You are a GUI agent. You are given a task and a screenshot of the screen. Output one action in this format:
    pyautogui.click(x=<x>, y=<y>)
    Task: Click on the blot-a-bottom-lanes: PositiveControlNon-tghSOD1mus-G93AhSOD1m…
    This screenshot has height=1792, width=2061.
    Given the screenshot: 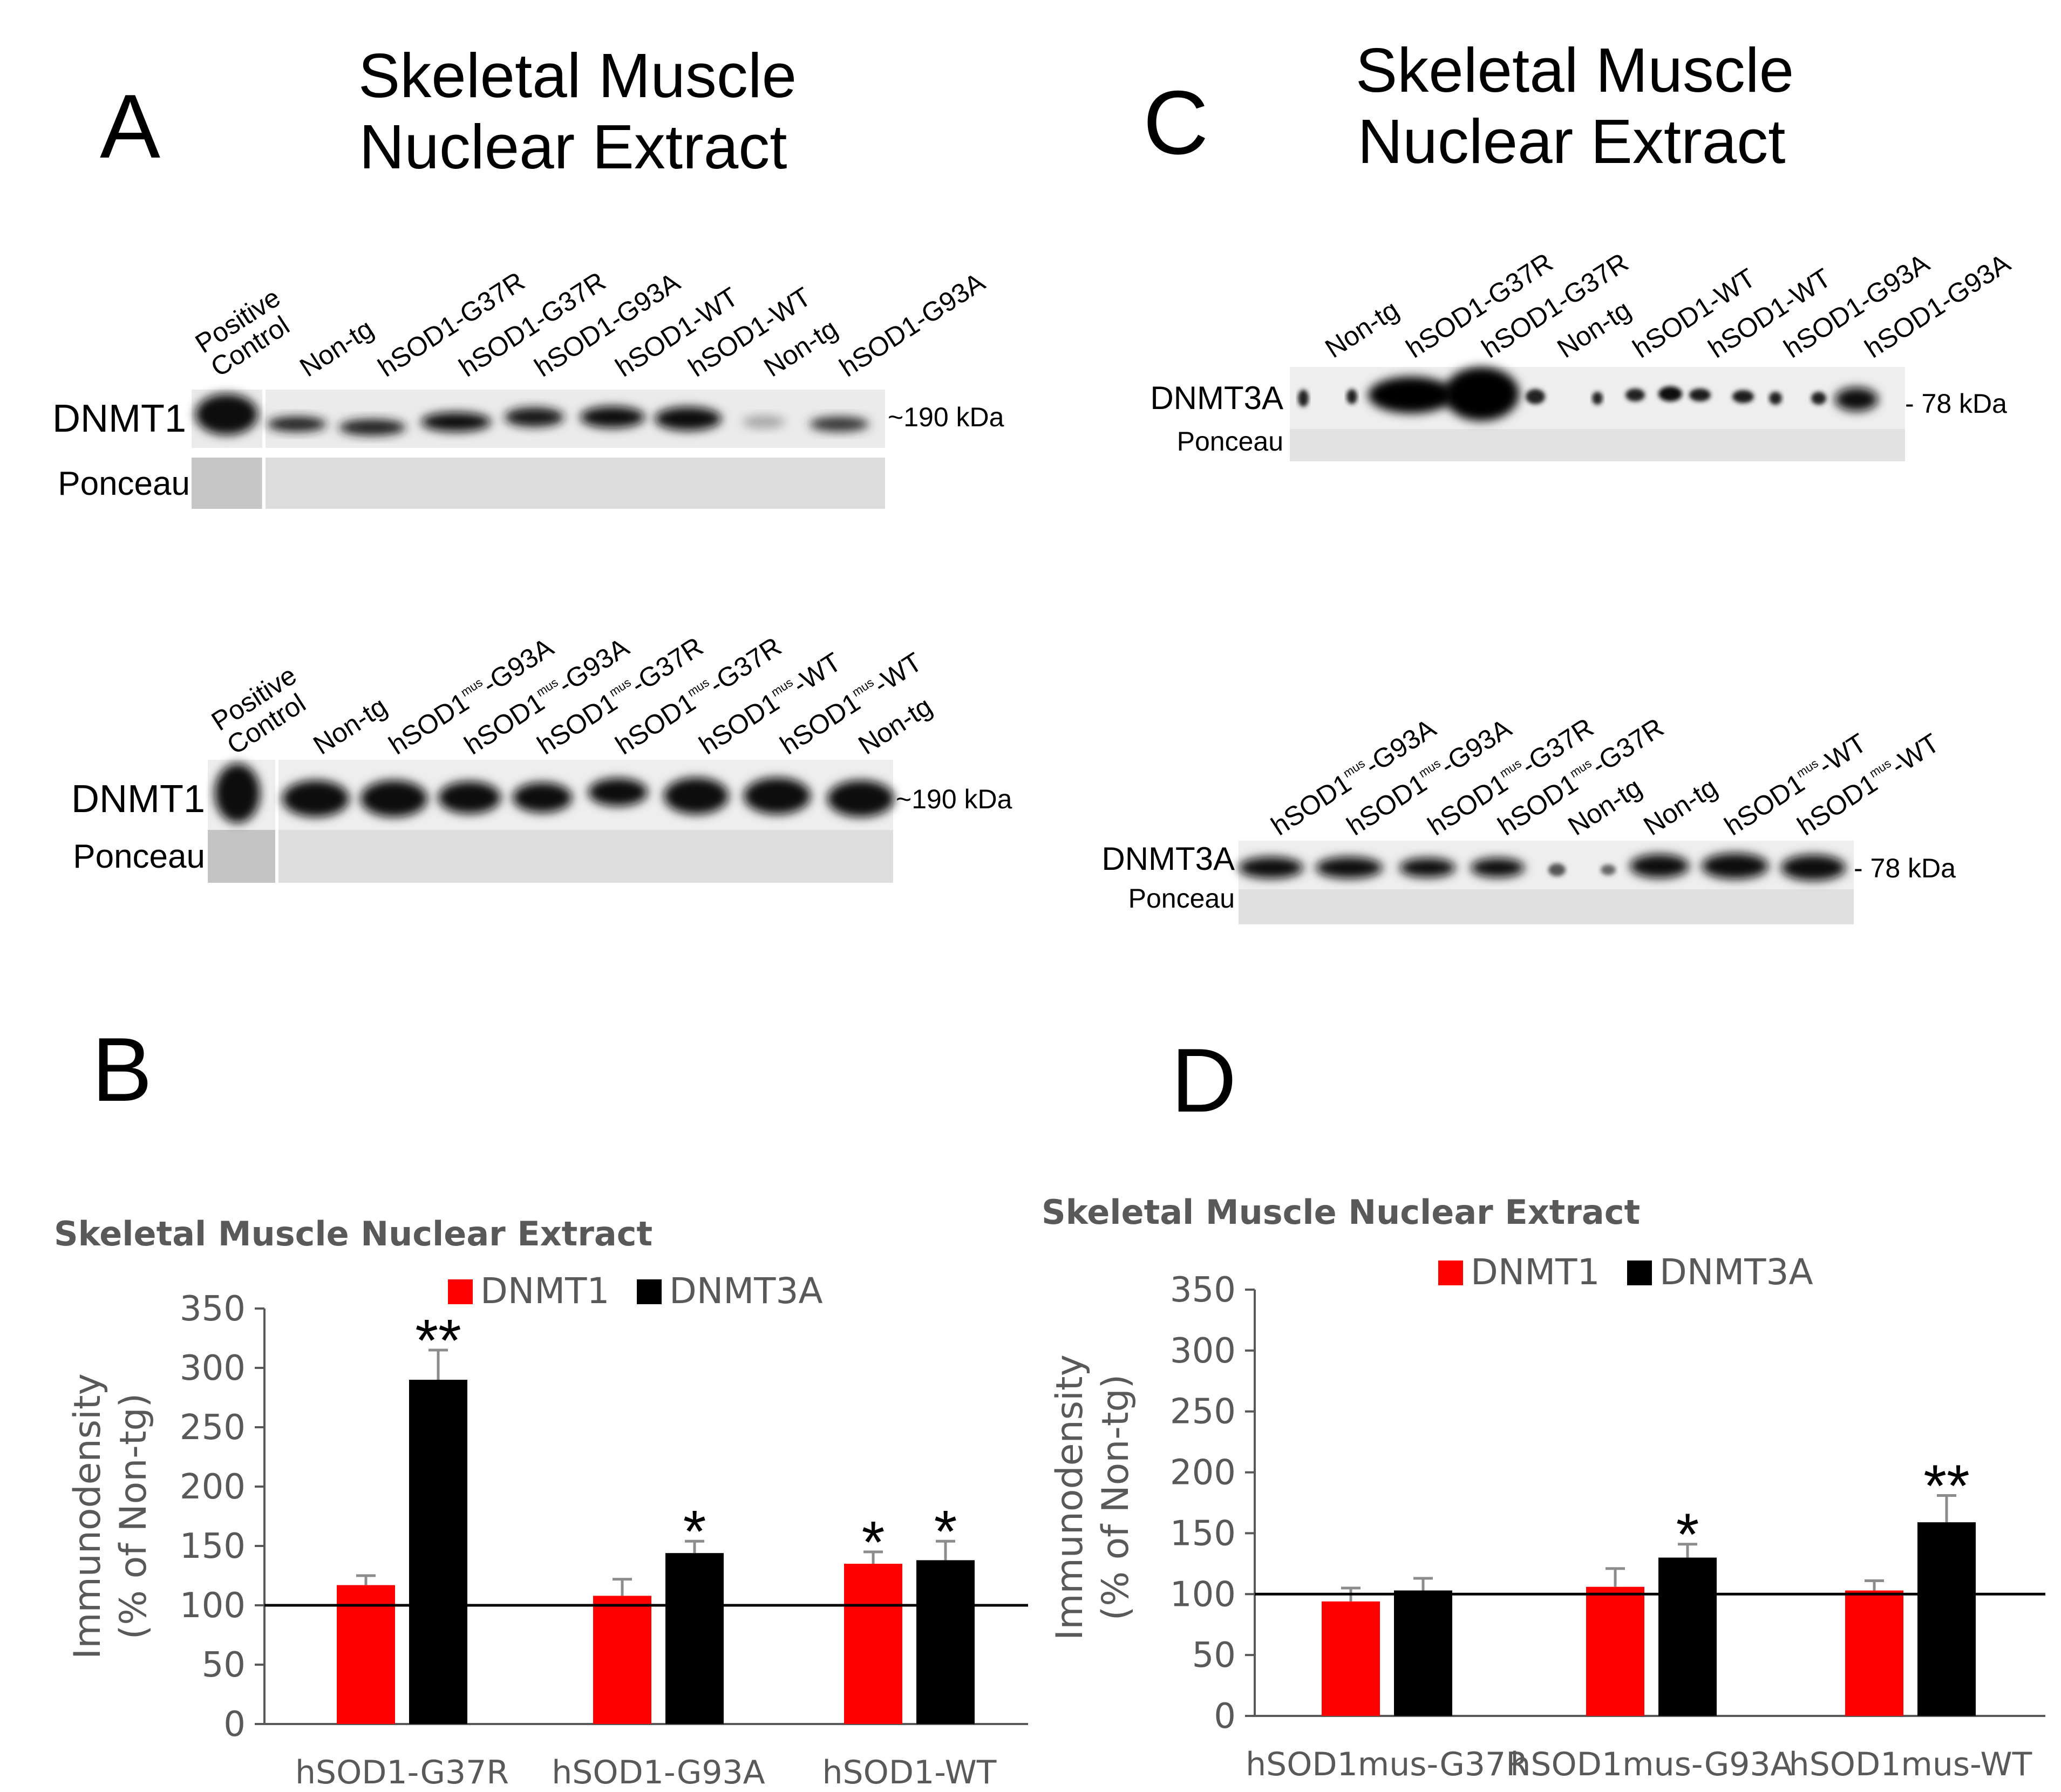 What is the action you would take?
    pyautogui.click(x=571, y=696)
    